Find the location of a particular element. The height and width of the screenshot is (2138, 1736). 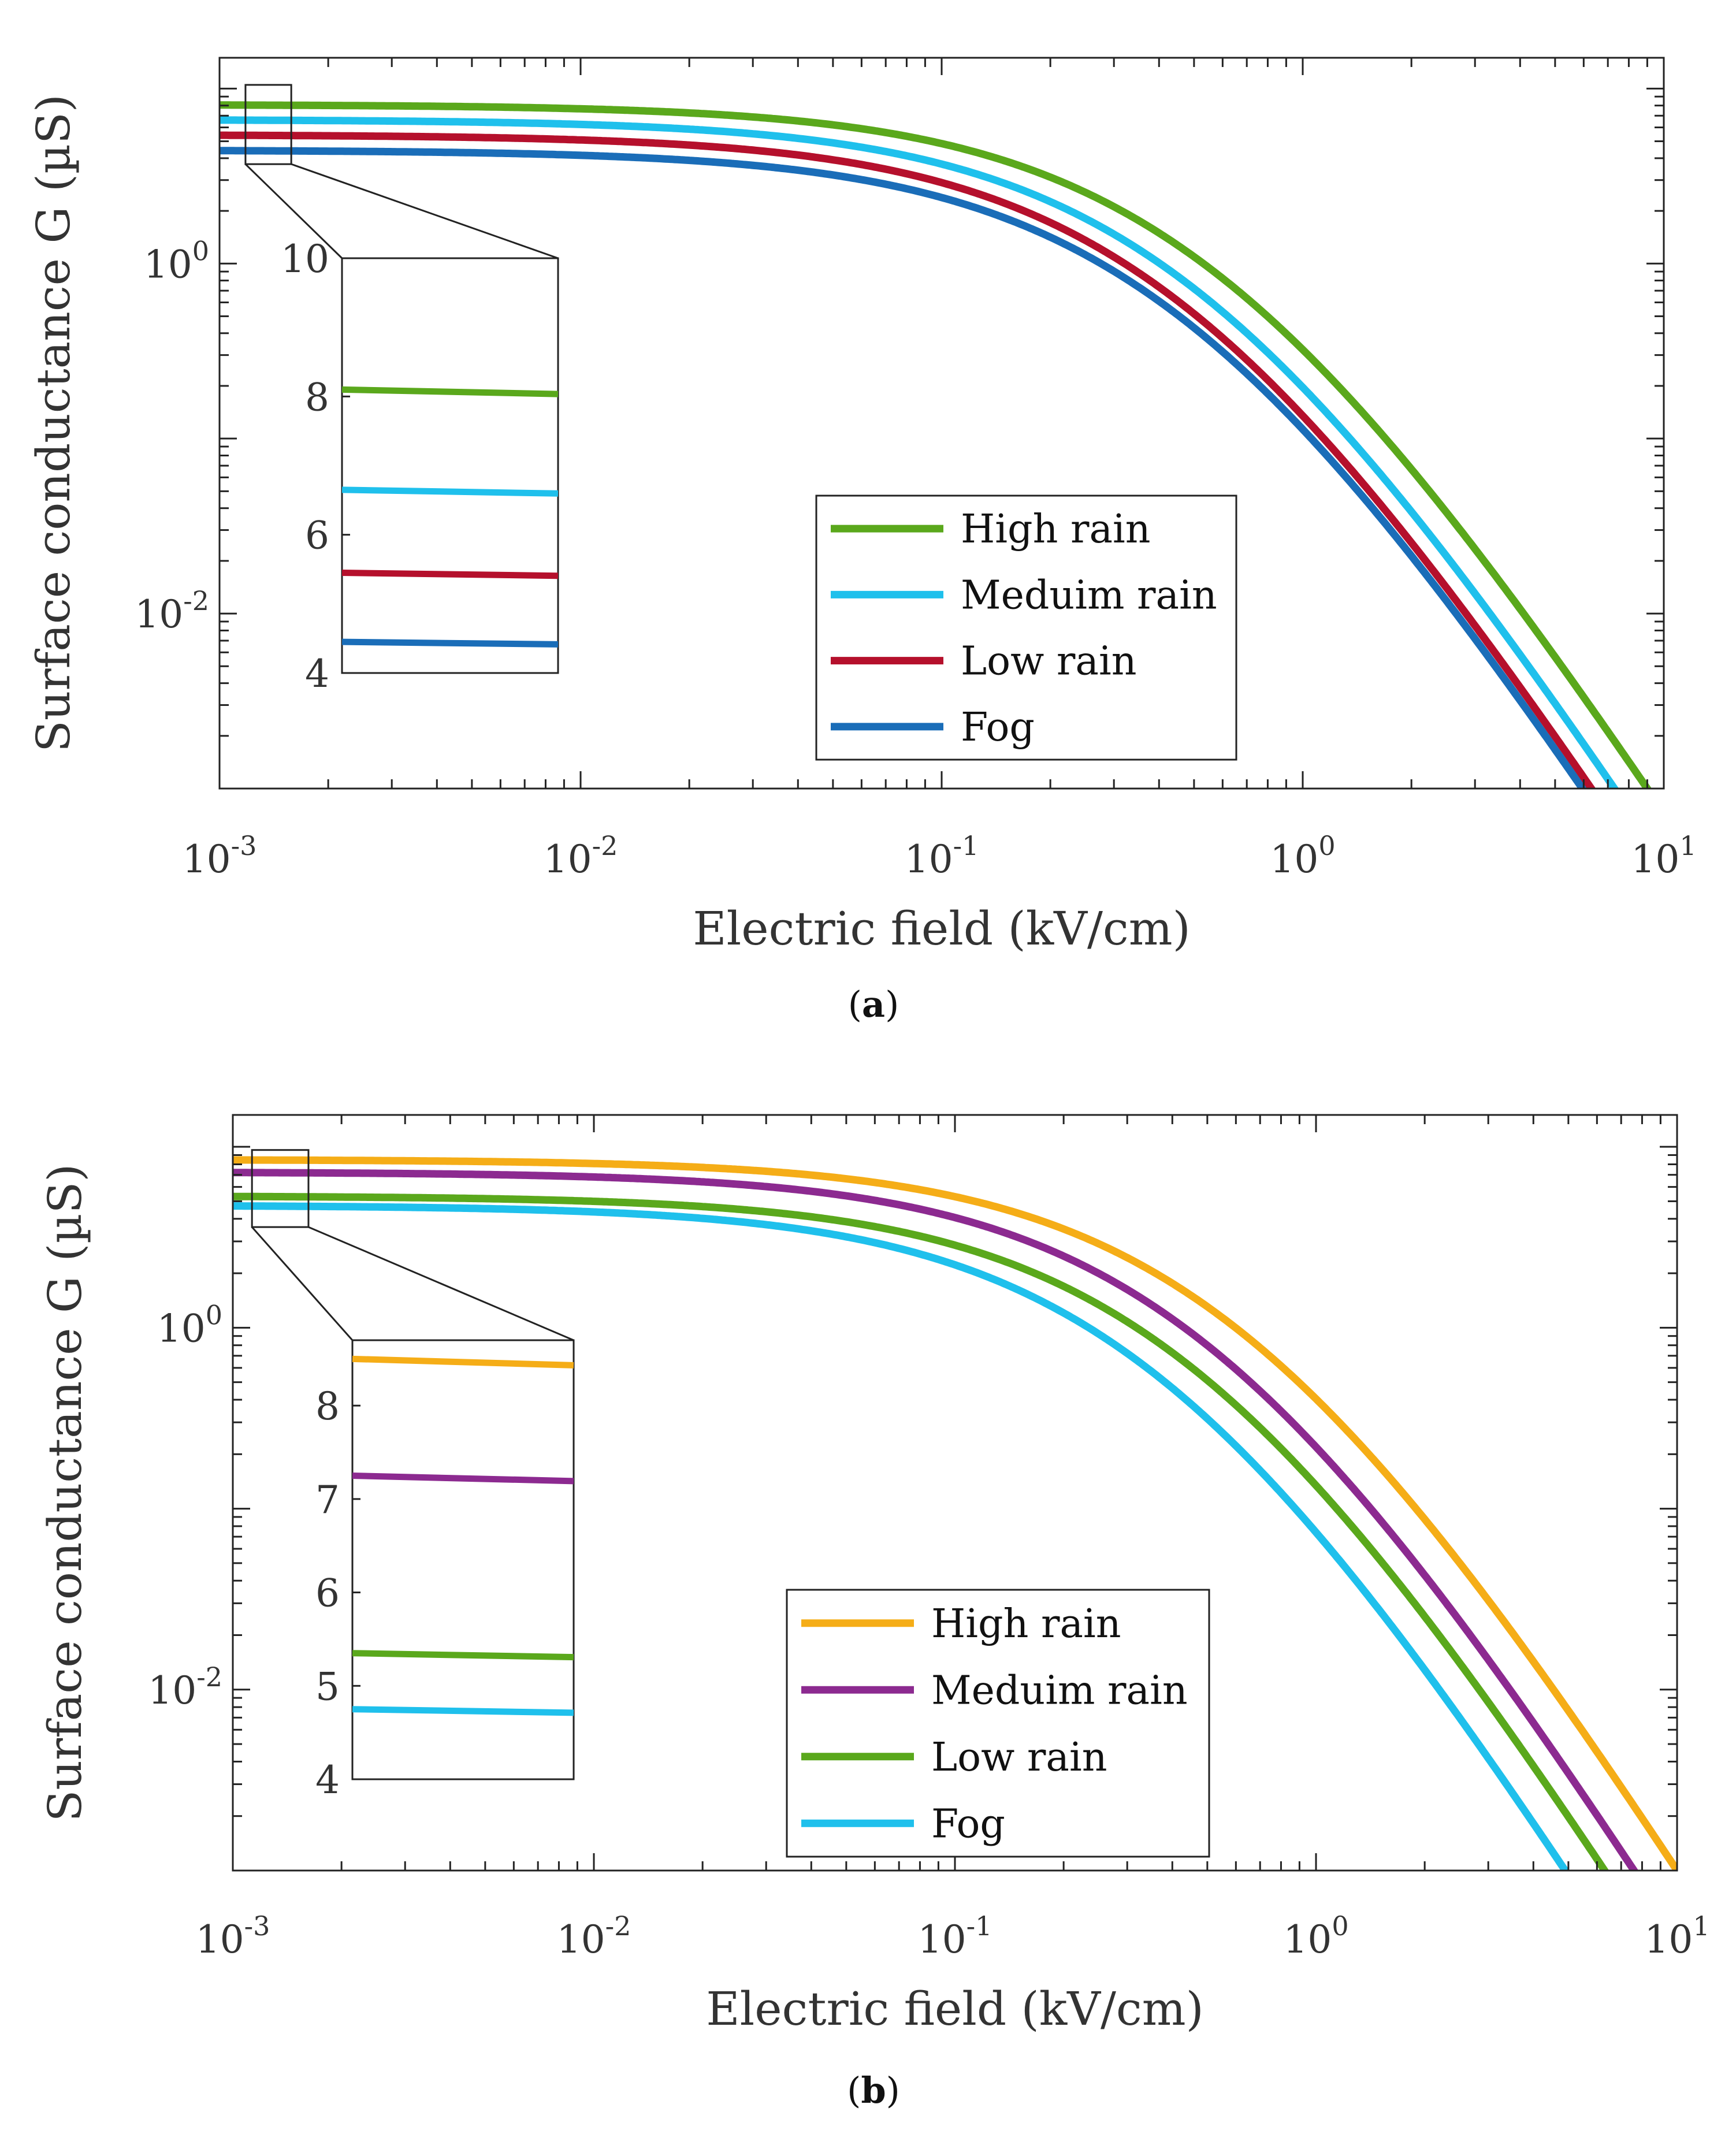

panel-a-caption: (a) is located at coordinates (873, 1004).